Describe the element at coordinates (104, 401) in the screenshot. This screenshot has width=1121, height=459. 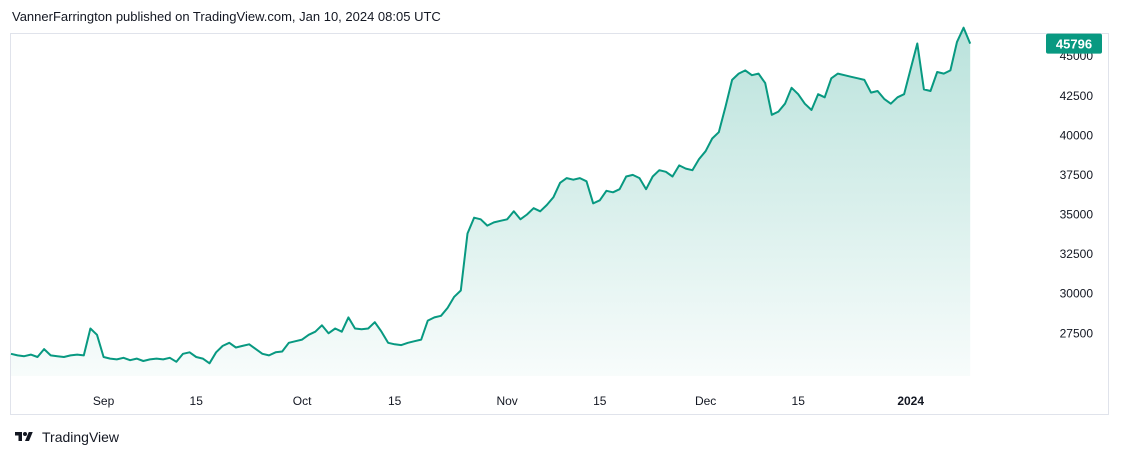
I see `x-tick-label: Sep` at that location.